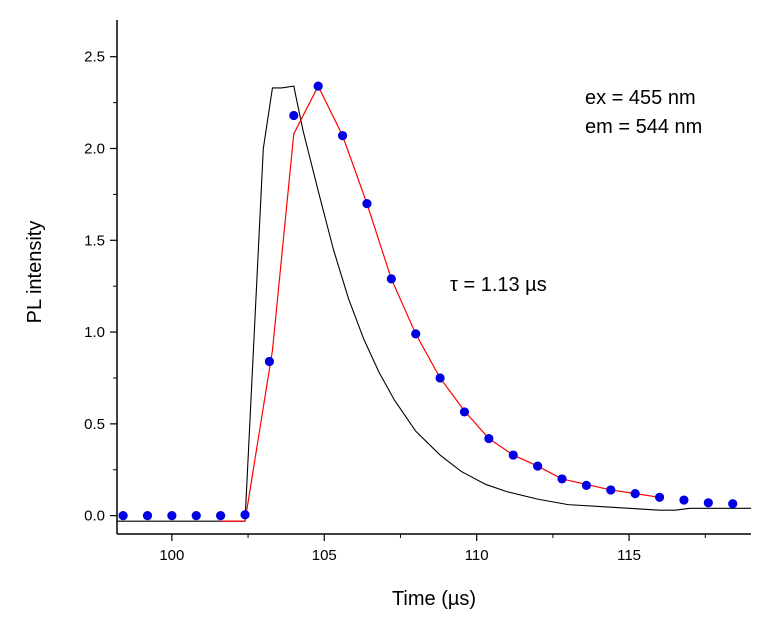 This screenshot has width=784, height=638. I want to click on y-tick-label: 0.0, so click(94, 516).